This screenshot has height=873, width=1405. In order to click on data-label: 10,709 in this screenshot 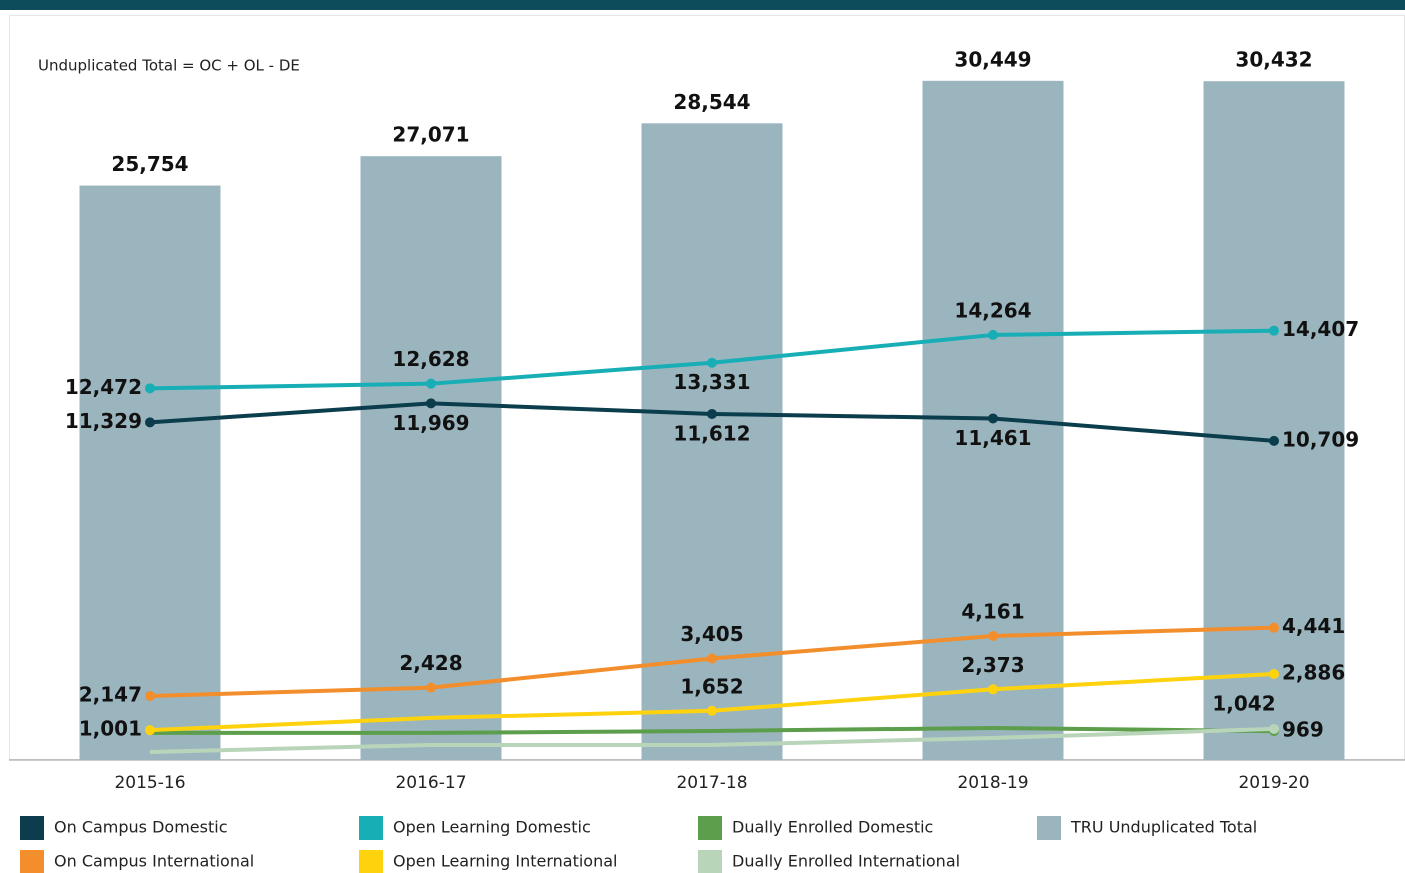, I will do `click(1320, 439)`.